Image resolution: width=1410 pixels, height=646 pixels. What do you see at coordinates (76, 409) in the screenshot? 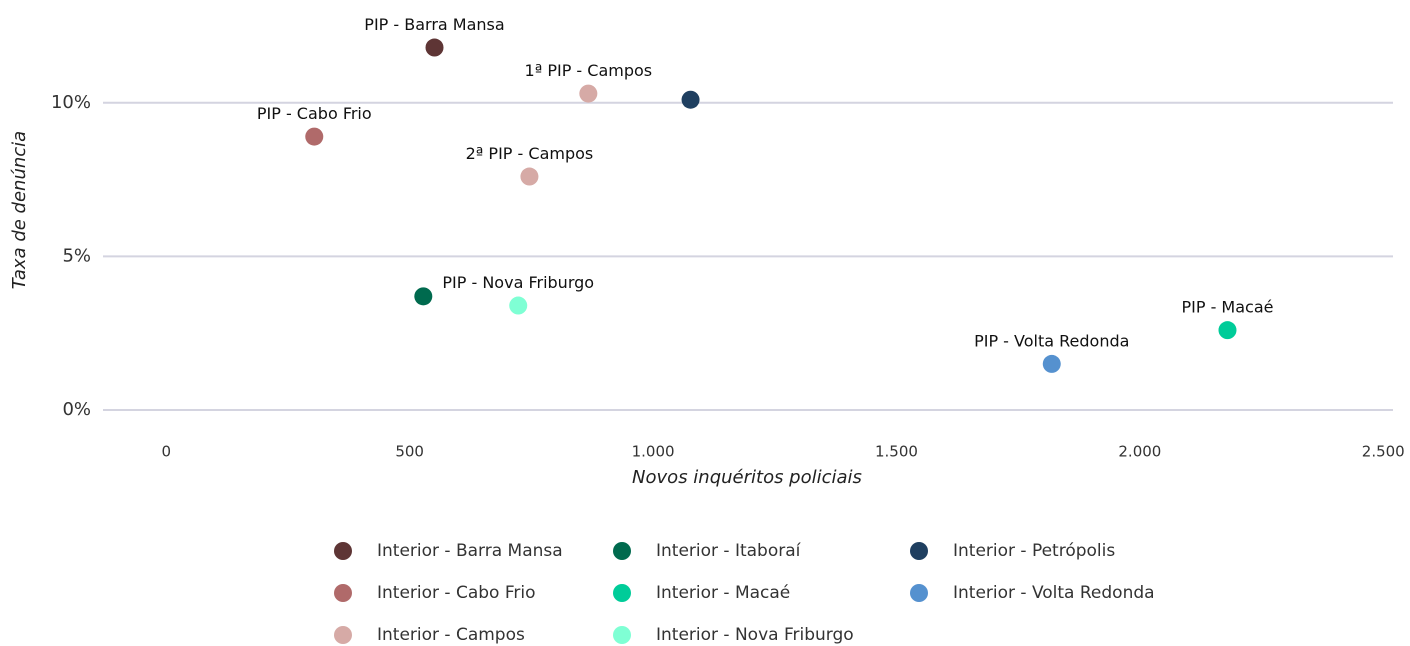
I see `y-tick-label: 0%` at bounding box center [76, 409].